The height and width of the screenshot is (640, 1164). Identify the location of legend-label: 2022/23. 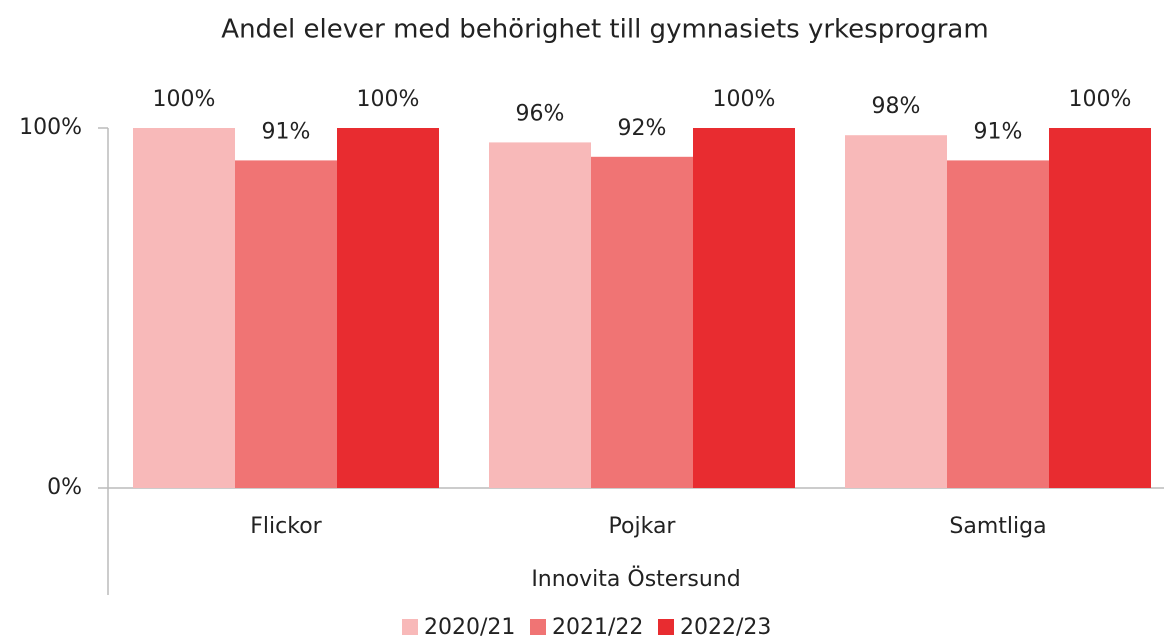
(725, 627).